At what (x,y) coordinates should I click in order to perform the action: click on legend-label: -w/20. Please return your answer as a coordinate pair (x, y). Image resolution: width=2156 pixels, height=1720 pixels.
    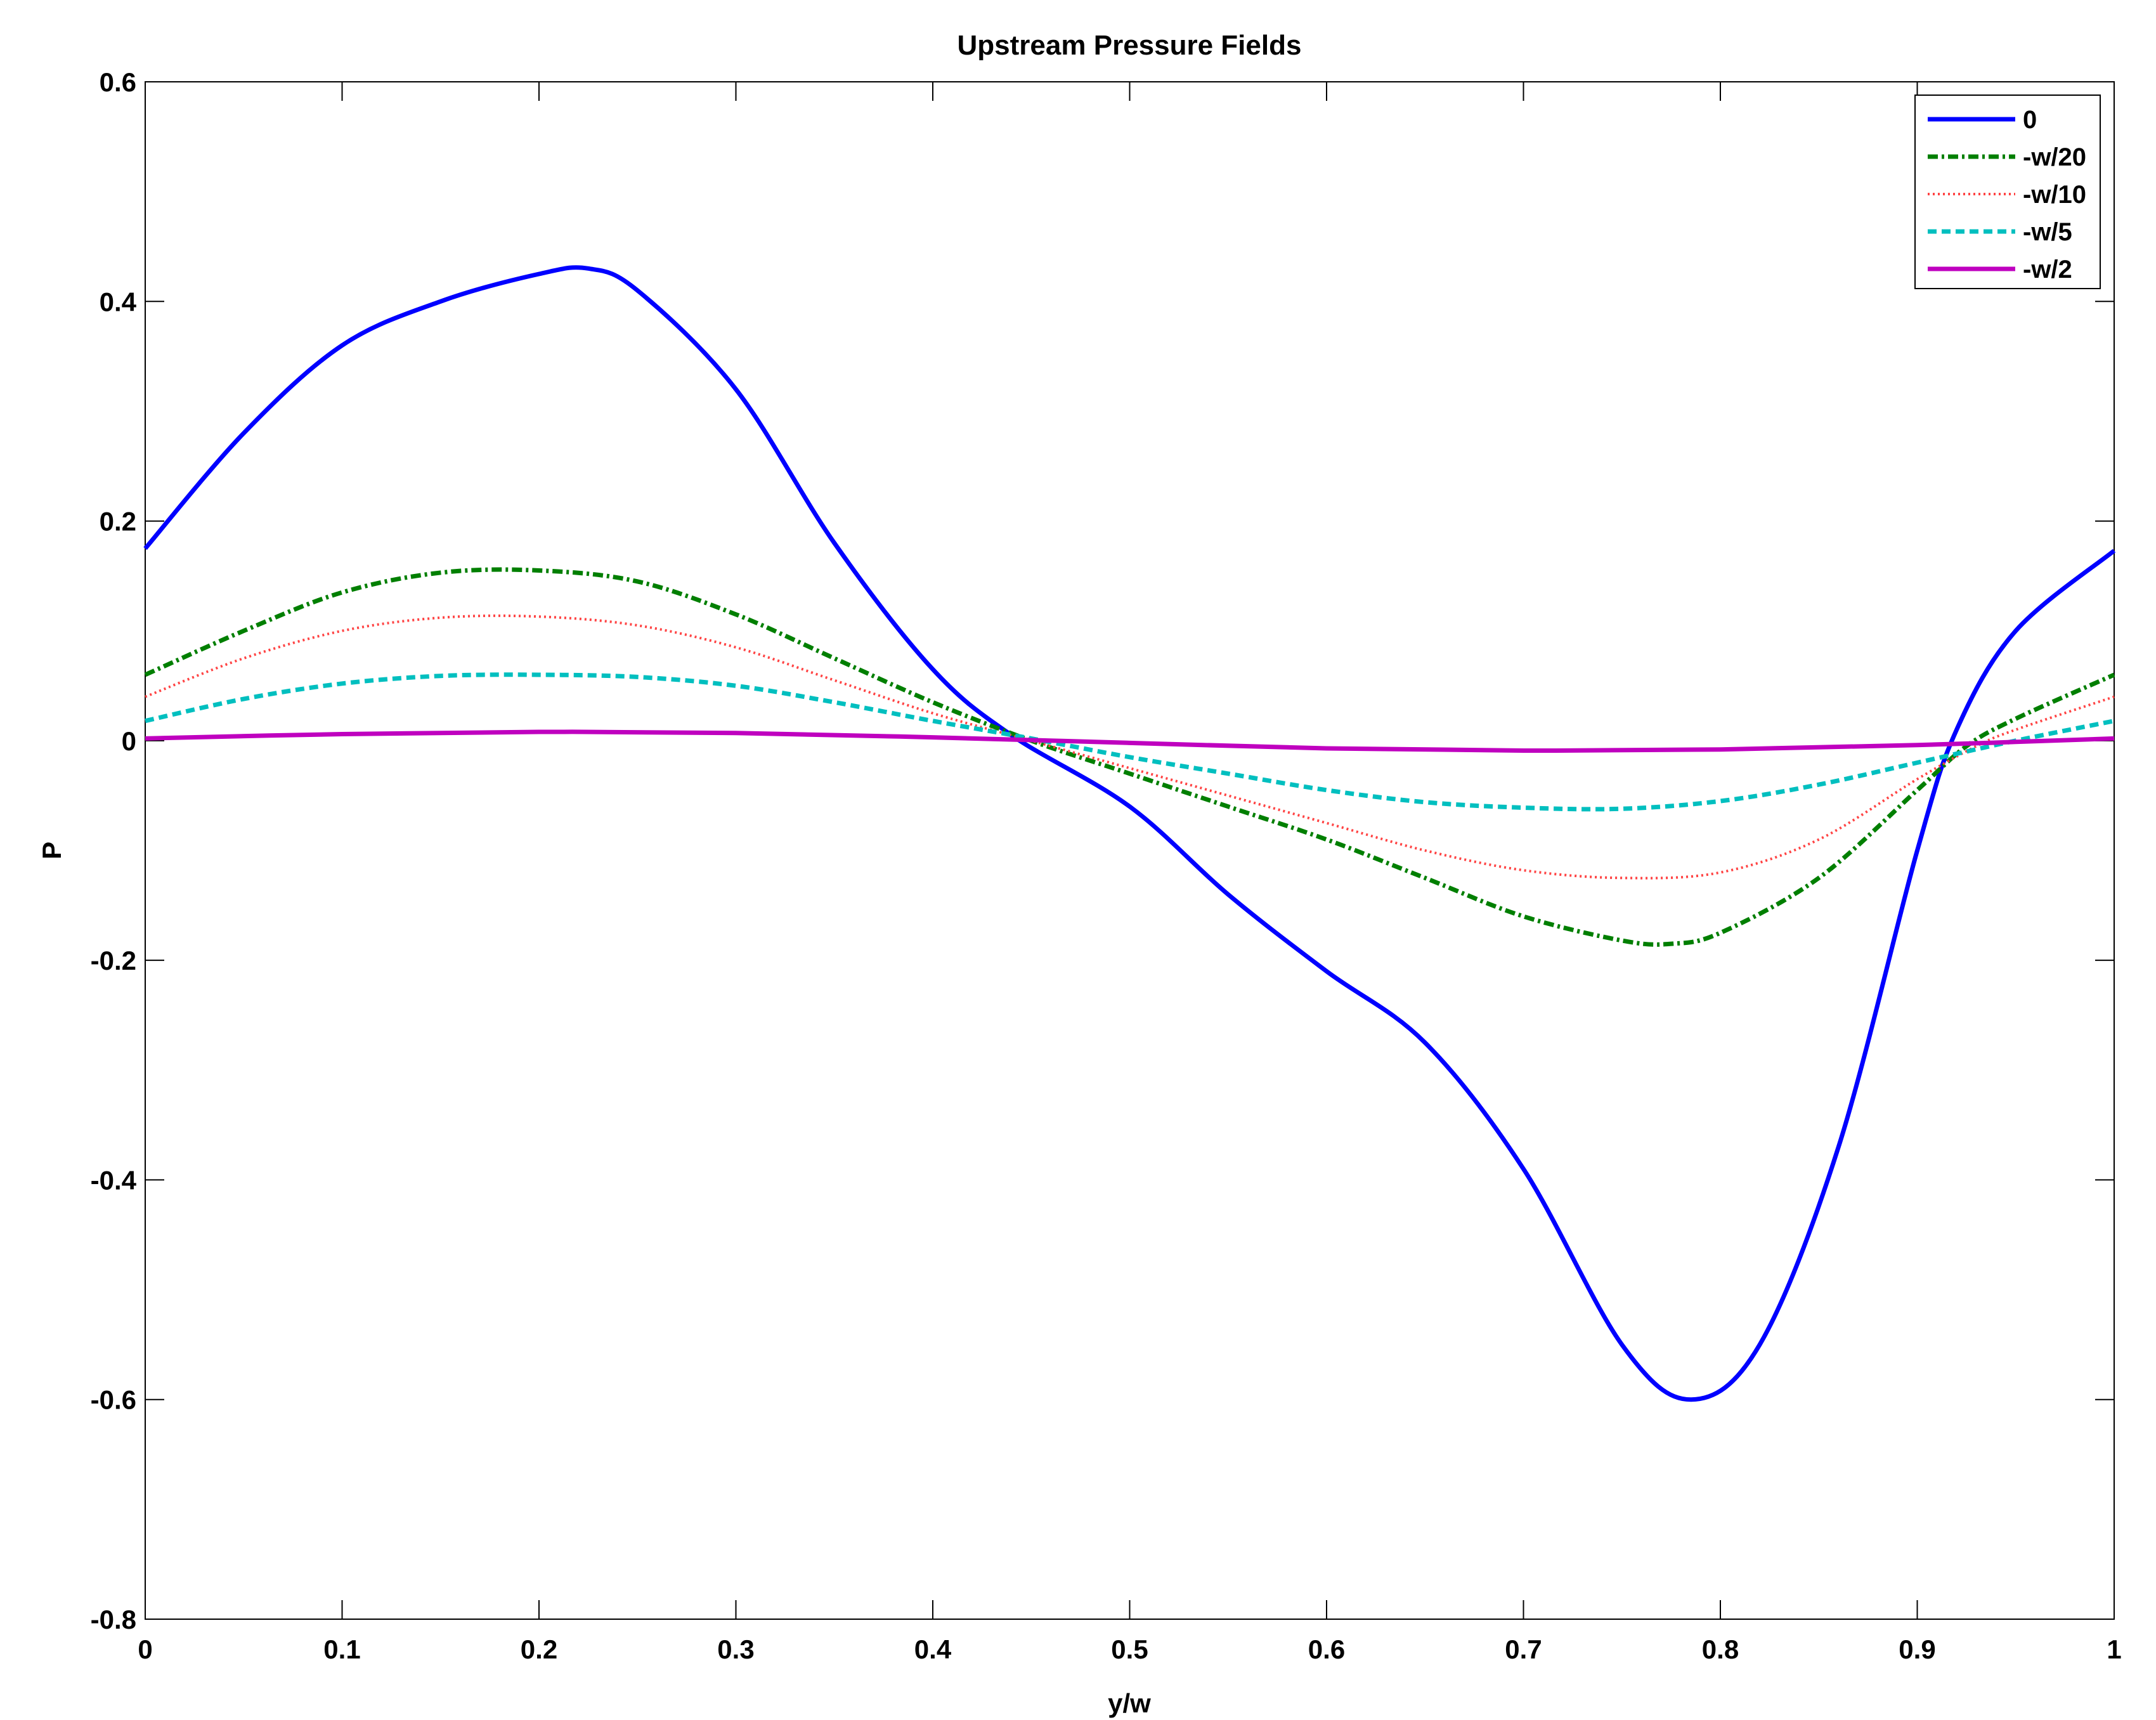
    Looking at the image, I should click on (2054, 157).